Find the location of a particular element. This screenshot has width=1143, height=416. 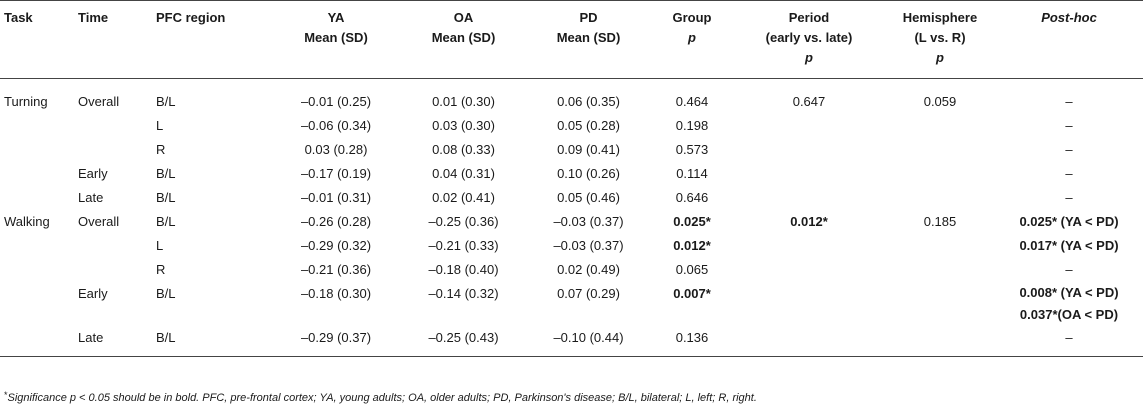

cell-ya: –0.06 (0.34) is located at coordinates (336, 125).